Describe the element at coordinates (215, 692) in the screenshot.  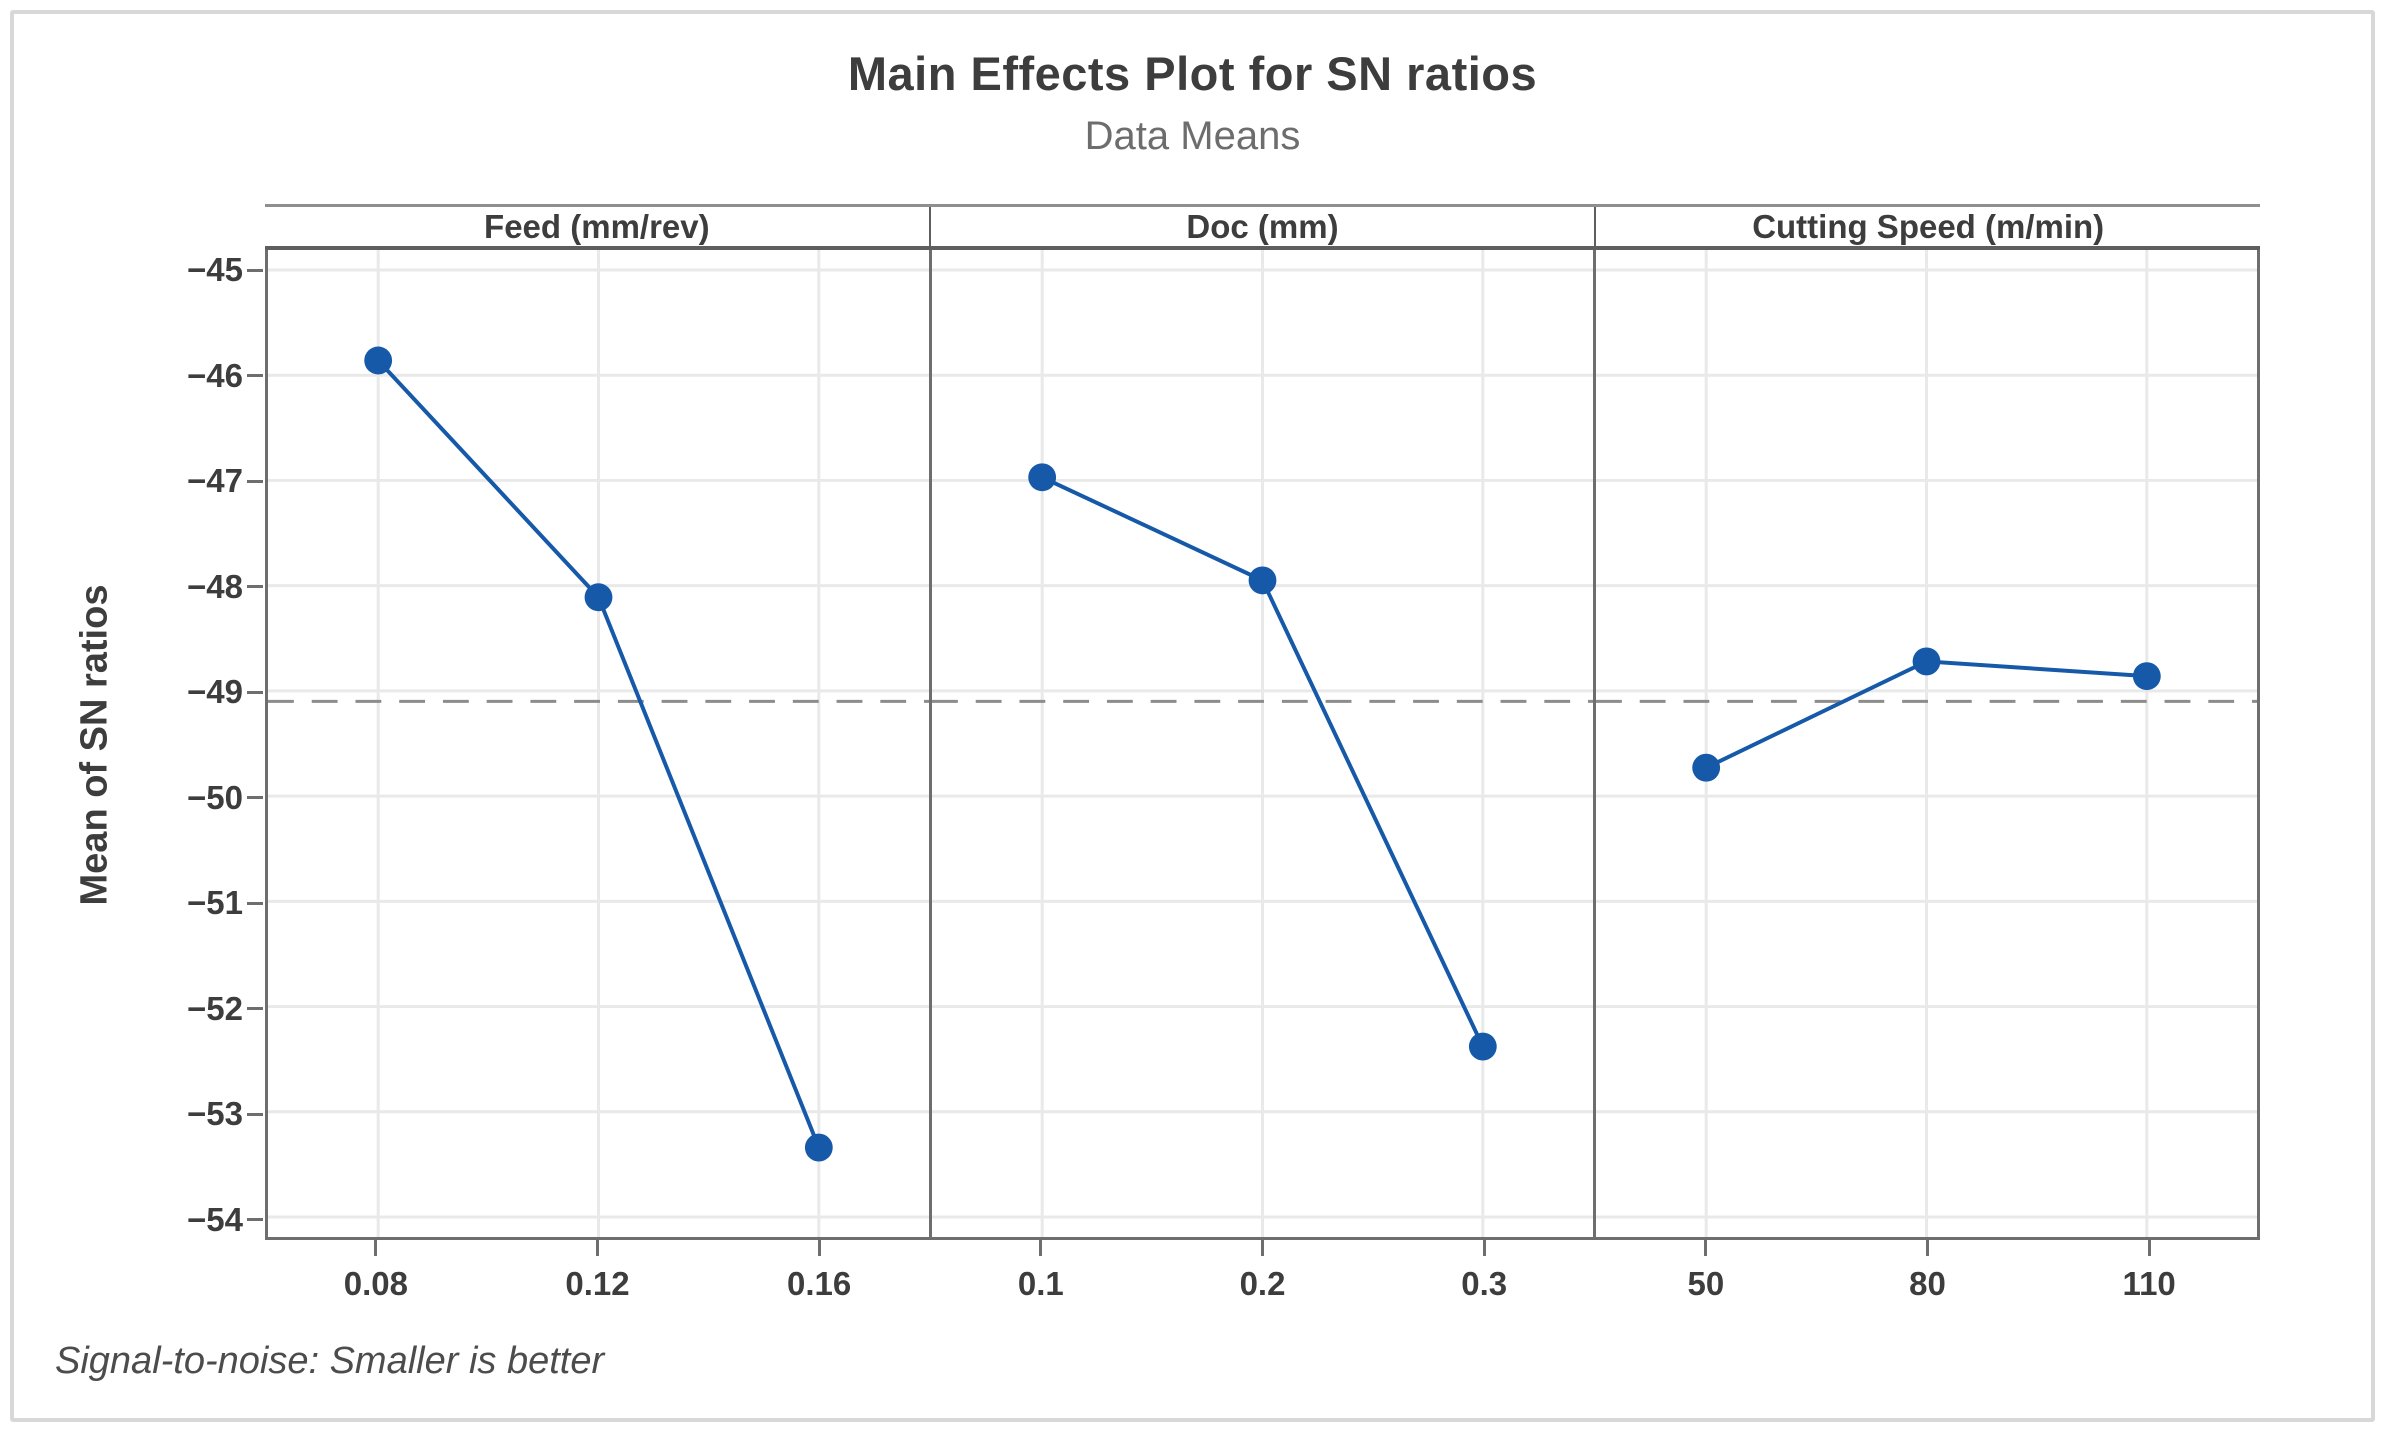
I see `y-tick-label: −49` at that location.